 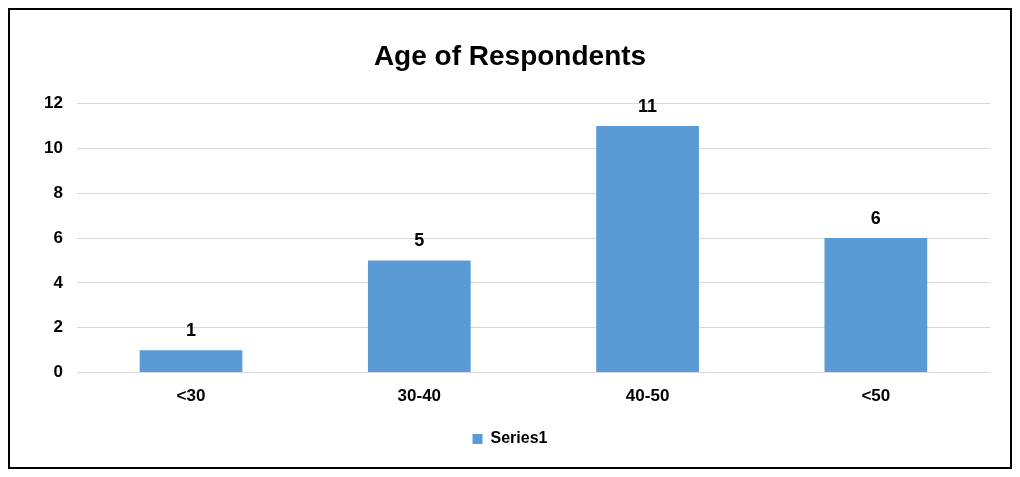 I want to click on chart-title: Age of Respondents, so click(x=510, y=55).